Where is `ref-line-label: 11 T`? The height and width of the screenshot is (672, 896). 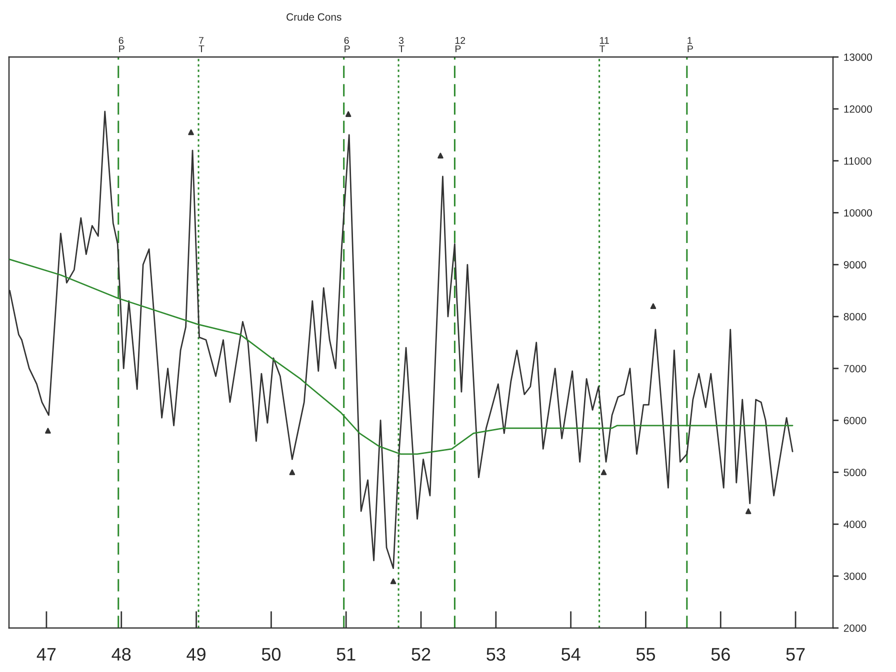
ref-line-label: 11 T is located at coordinates (604, 44).